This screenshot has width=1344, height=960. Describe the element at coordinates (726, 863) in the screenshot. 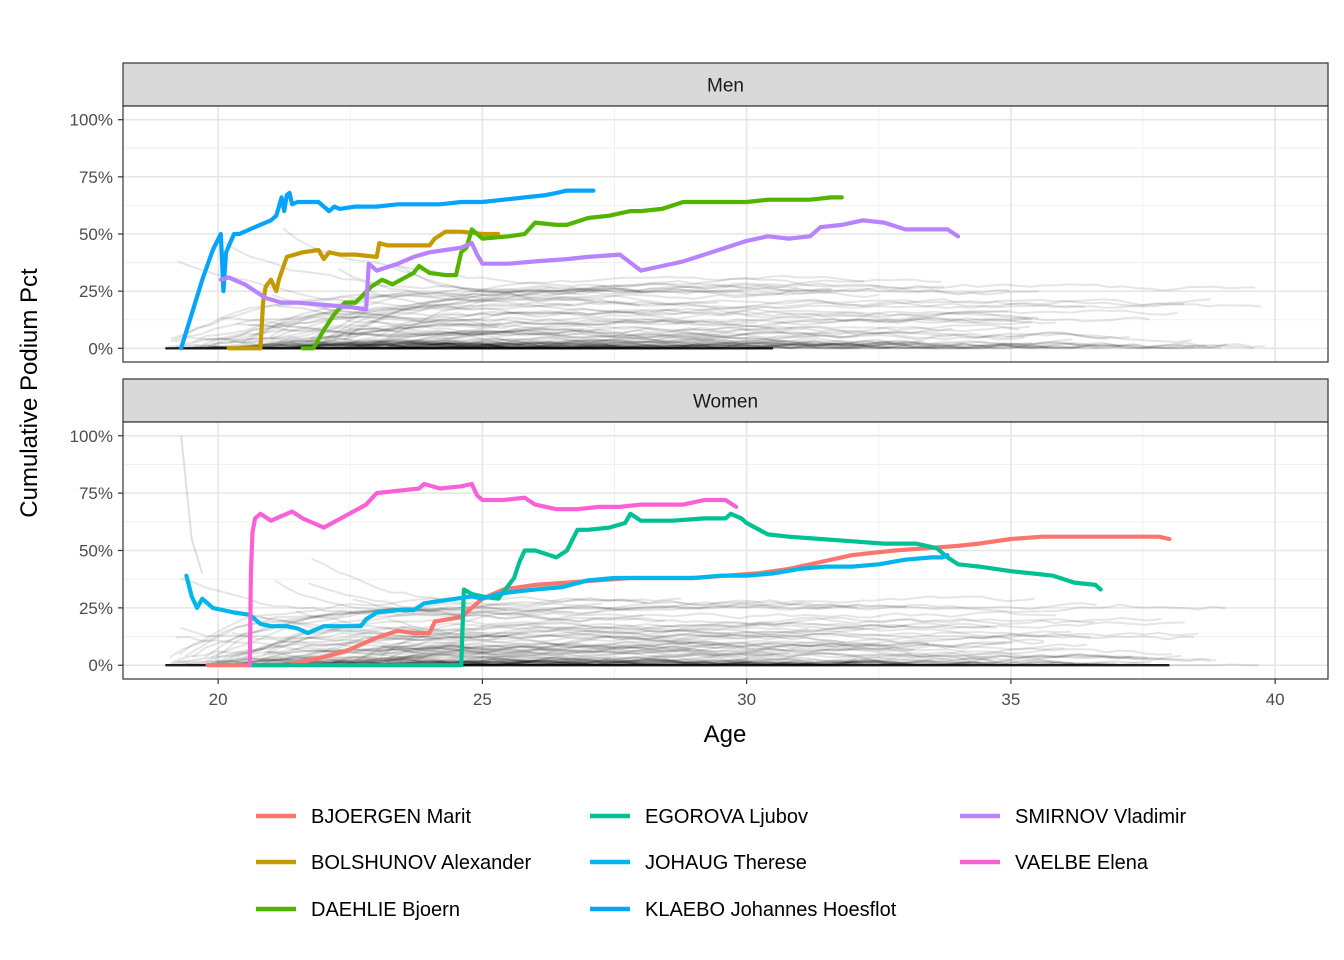

I see `legend-label: JOHAUG Therese` at that location.